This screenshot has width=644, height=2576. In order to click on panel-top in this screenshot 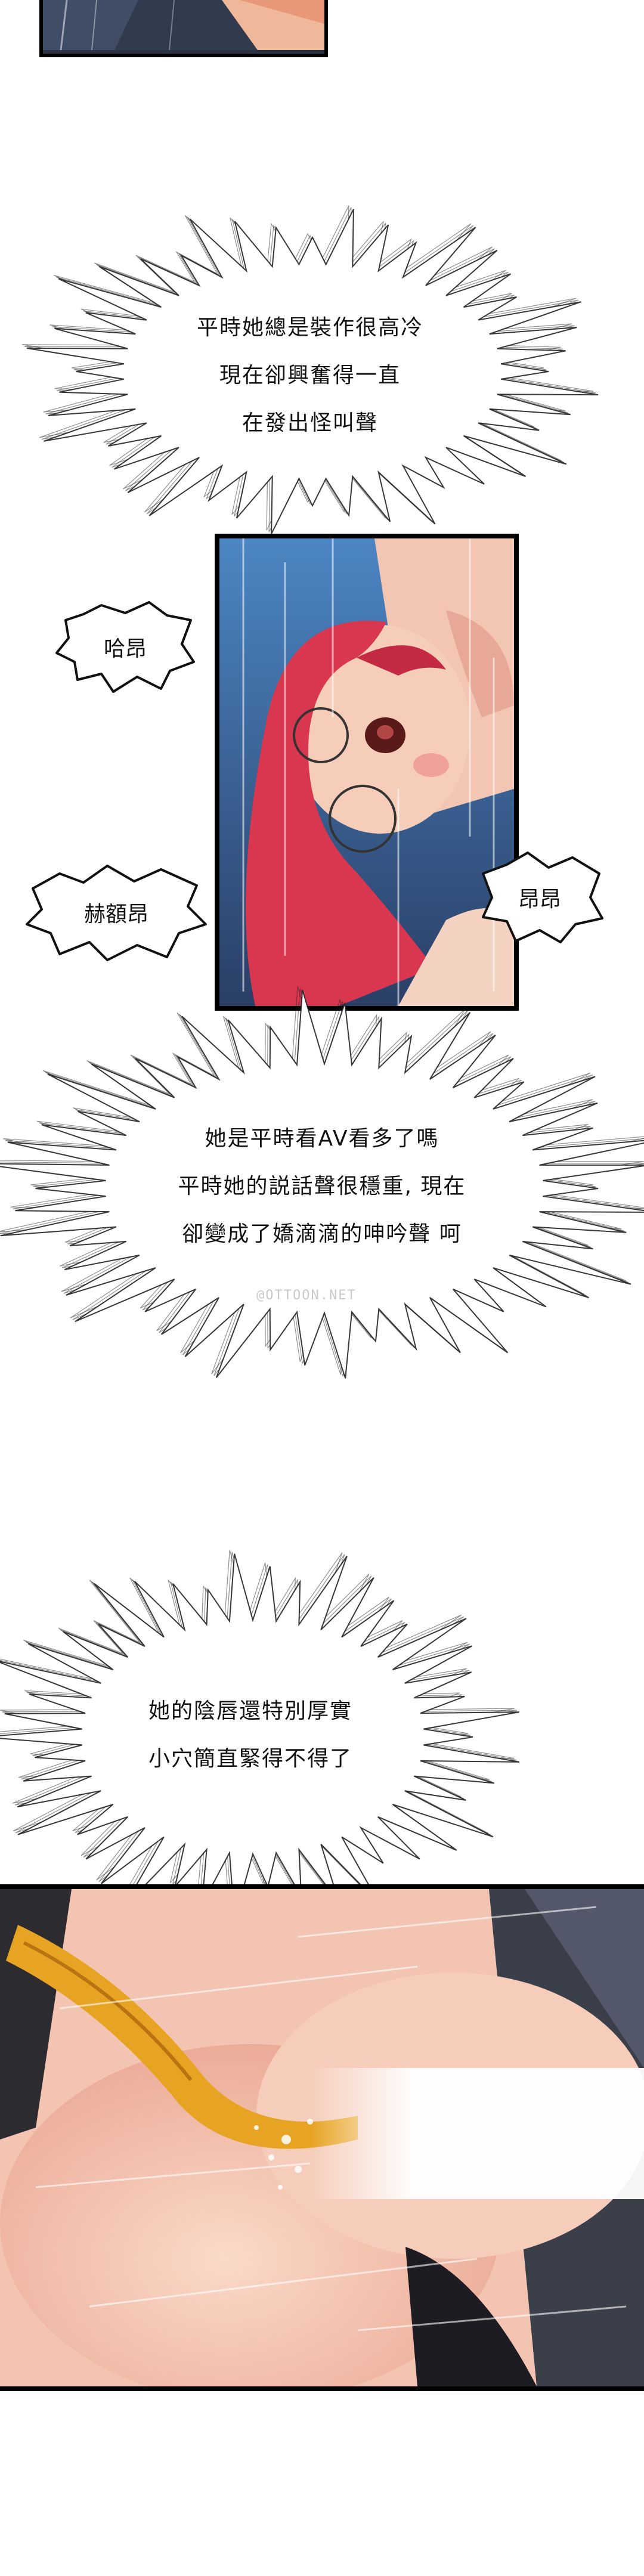, I will do `click(183, 29)`.